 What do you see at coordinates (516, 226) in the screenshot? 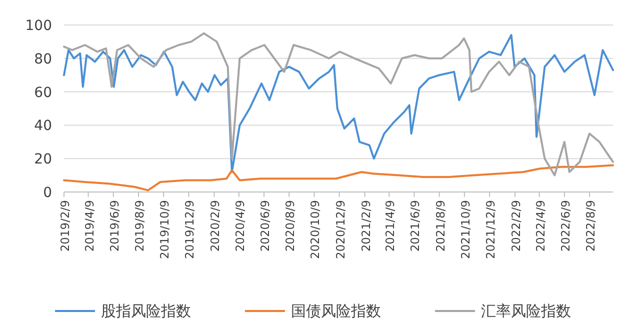
I see `x-tick-label: 2022/2/9` at bounding box center [516, 226].